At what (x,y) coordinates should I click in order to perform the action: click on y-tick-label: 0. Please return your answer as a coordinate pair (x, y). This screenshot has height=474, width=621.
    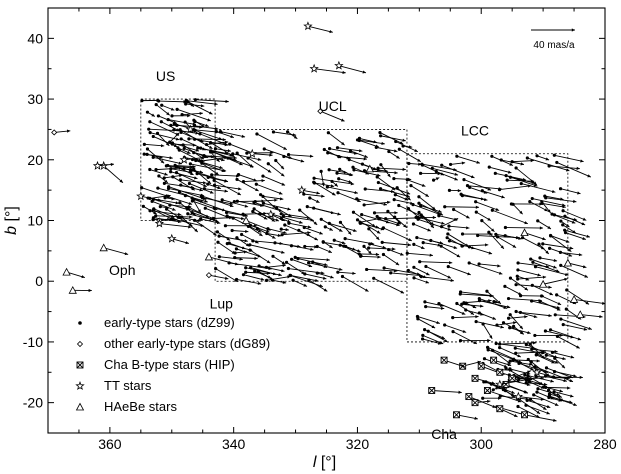
    Looking at the image, I should click on (39, 281).